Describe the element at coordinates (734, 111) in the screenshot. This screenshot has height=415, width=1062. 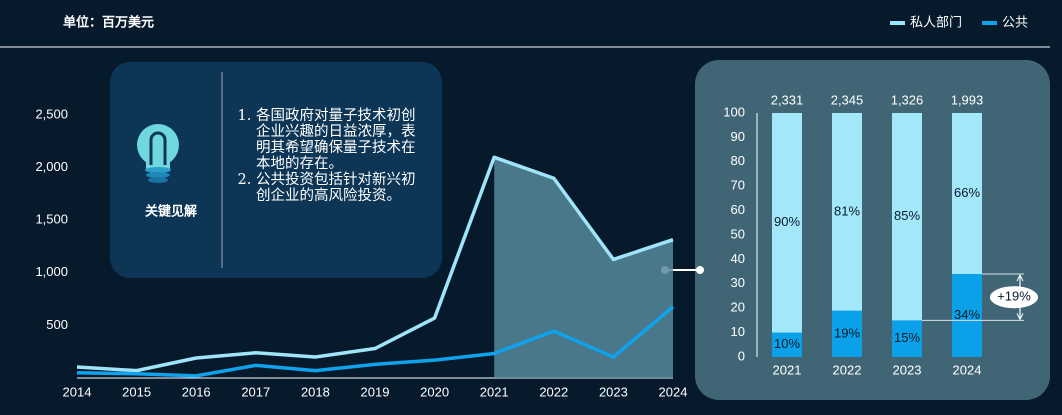
I see `y-tick-label: 100` at that location.